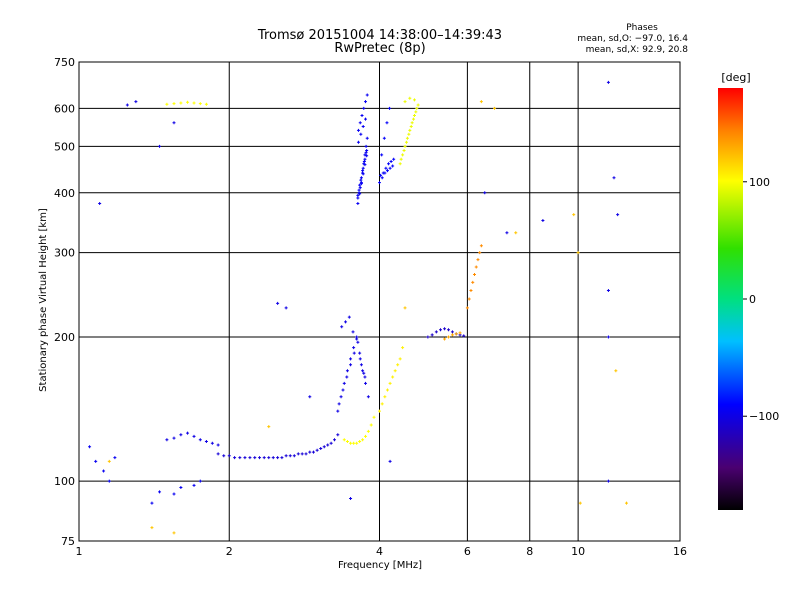 The width and height of the screenshot is (800, 600). What do you see at coordinates (735, 77) in the screenshot?
I see `colorbar-label: [deg]` at bounding box center [735, 77].